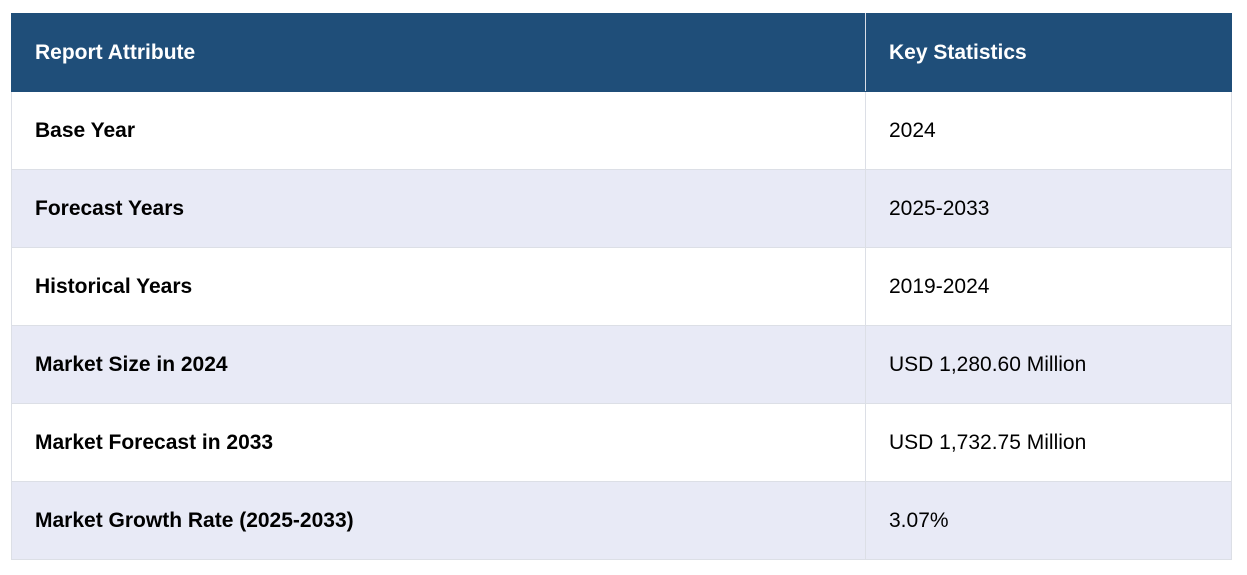  Describe the element at coordinates (1048, 442) in the screenshot. I see `row-value-market-forecast-2033: USD 1,732.75 Million` at that location.